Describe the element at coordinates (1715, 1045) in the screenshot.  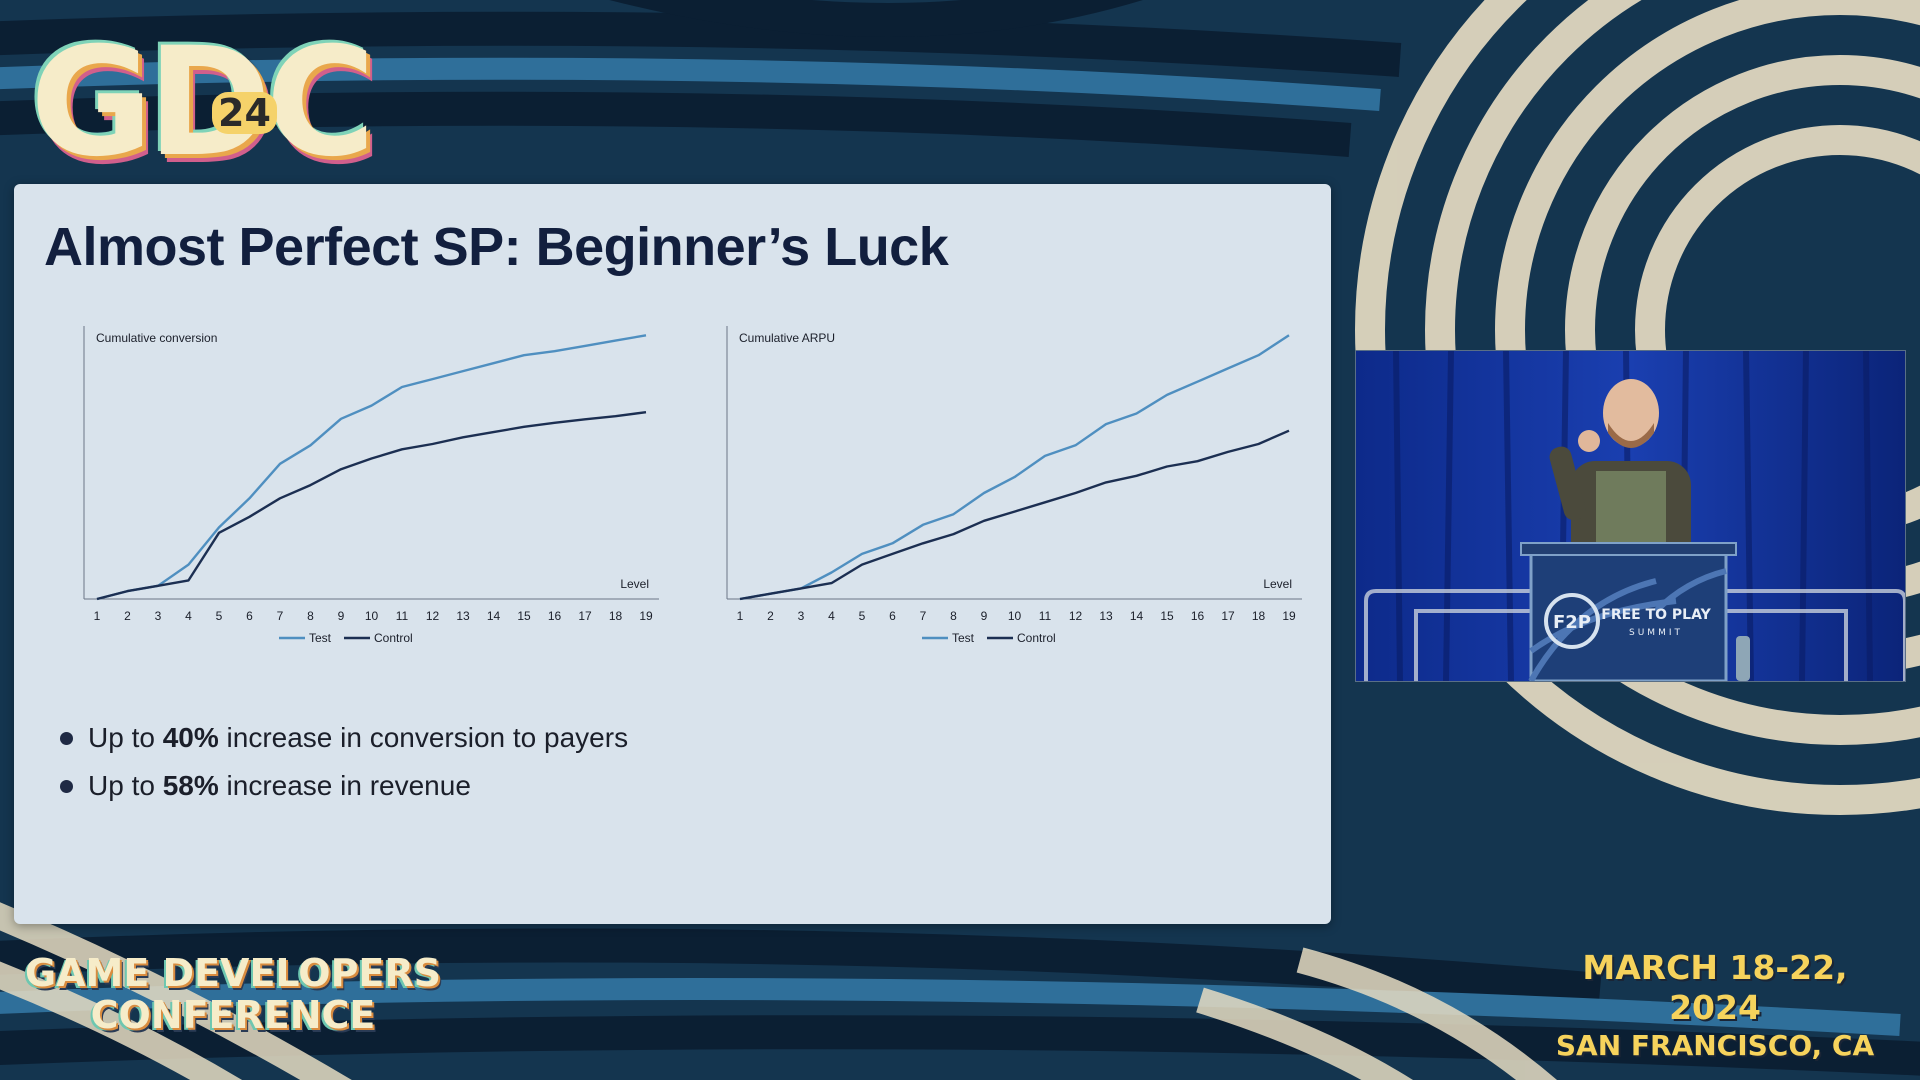
I see `event-location: SAN FRANCISCO, CA` at that location.